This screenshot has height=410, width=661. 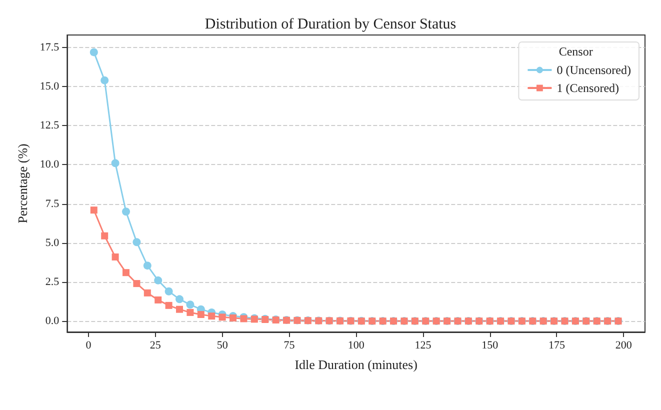 What do you see at coordinates (52, 321) in the screenshot?
I see `y-tick-label: 0.0` at bounding box center [52, 321].